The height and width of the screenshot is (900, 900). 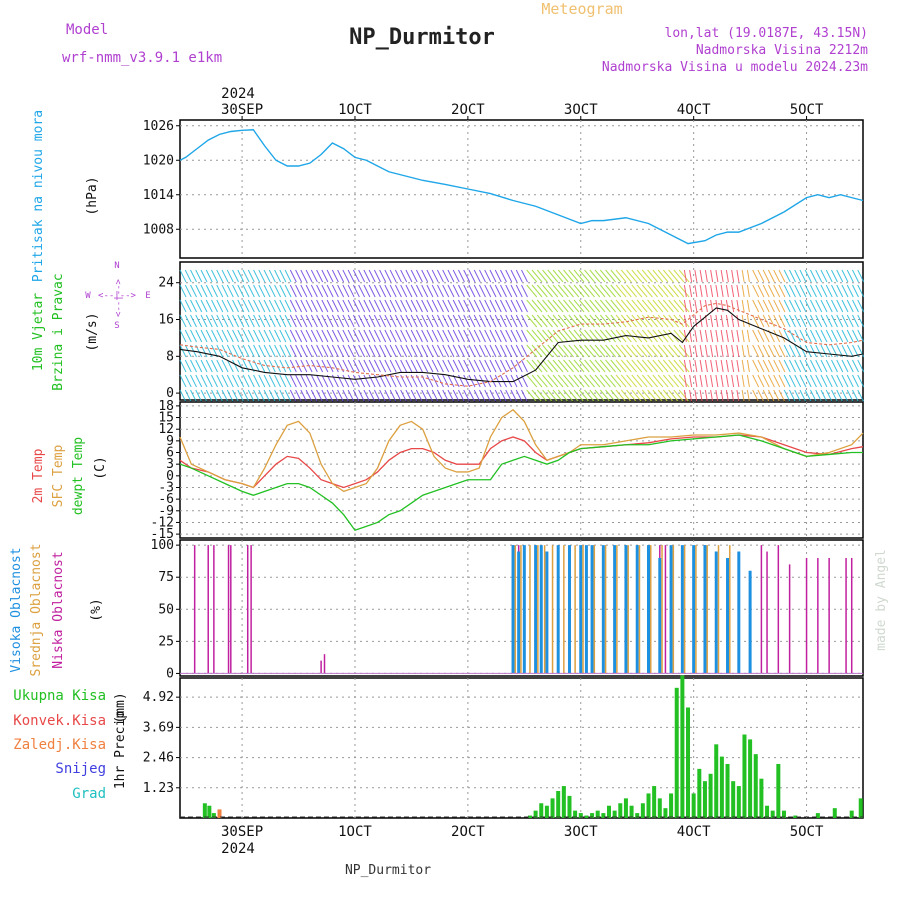 I want to click on wind-barbs, so click(x=522, y=336).